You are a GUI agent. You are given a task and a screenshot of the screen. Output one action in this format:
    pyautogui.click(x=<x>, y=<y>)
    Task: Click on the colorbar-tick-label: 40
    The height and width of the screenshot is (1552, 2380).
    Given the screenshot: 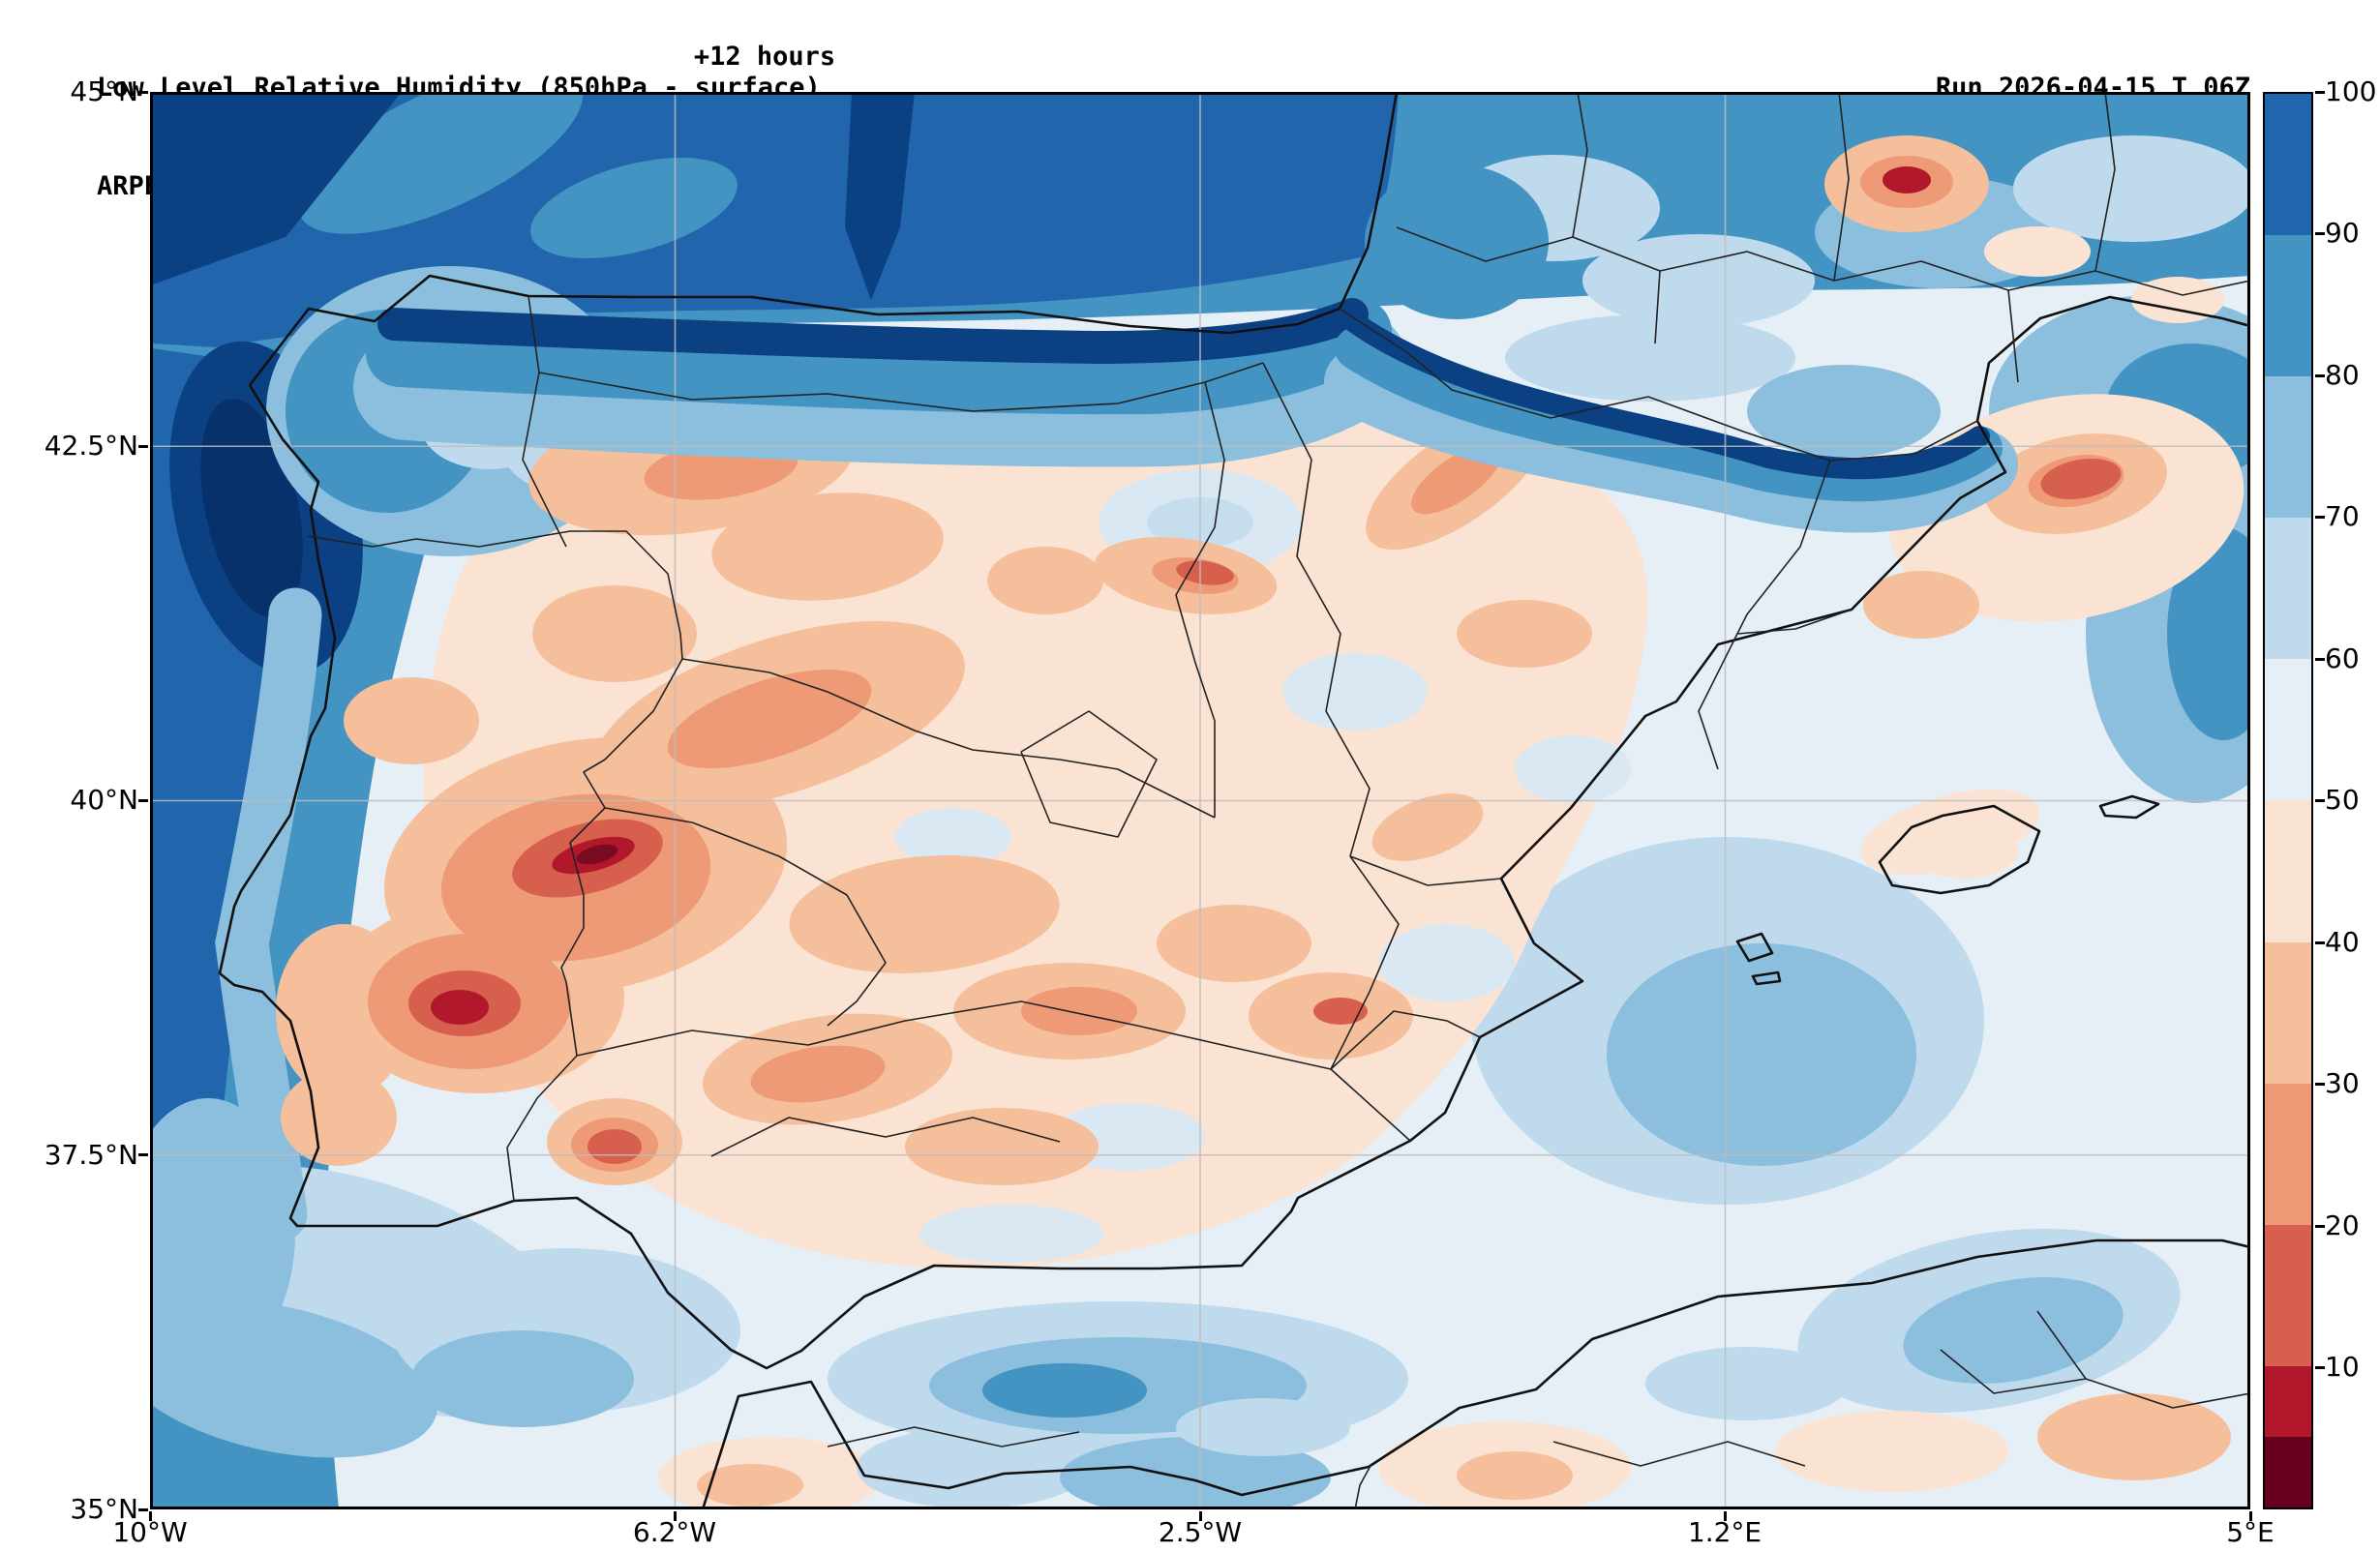 What is the action you would take?
    pyautogui.click(x=2342, y=942)
    